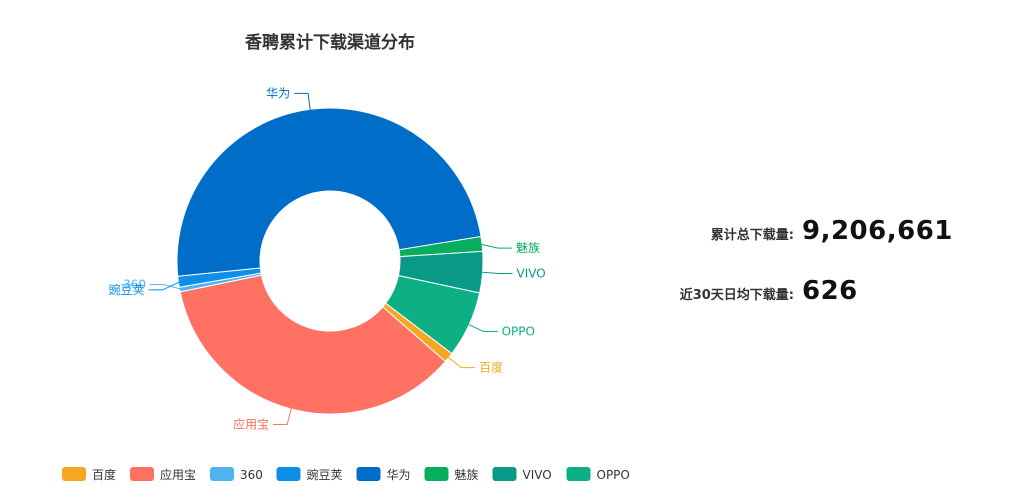  What do you see at coordinates (134, 285) in the screenshot?
I see `slice-label-2: 360` at bounding box center [134, 285].